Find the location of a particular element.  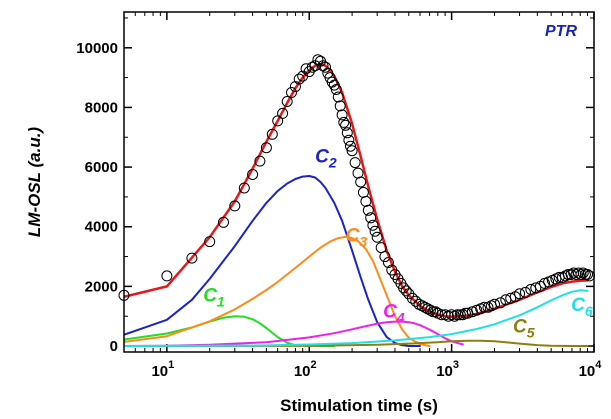

y-tick-label: 4000 is located at coordinates (101, 227).